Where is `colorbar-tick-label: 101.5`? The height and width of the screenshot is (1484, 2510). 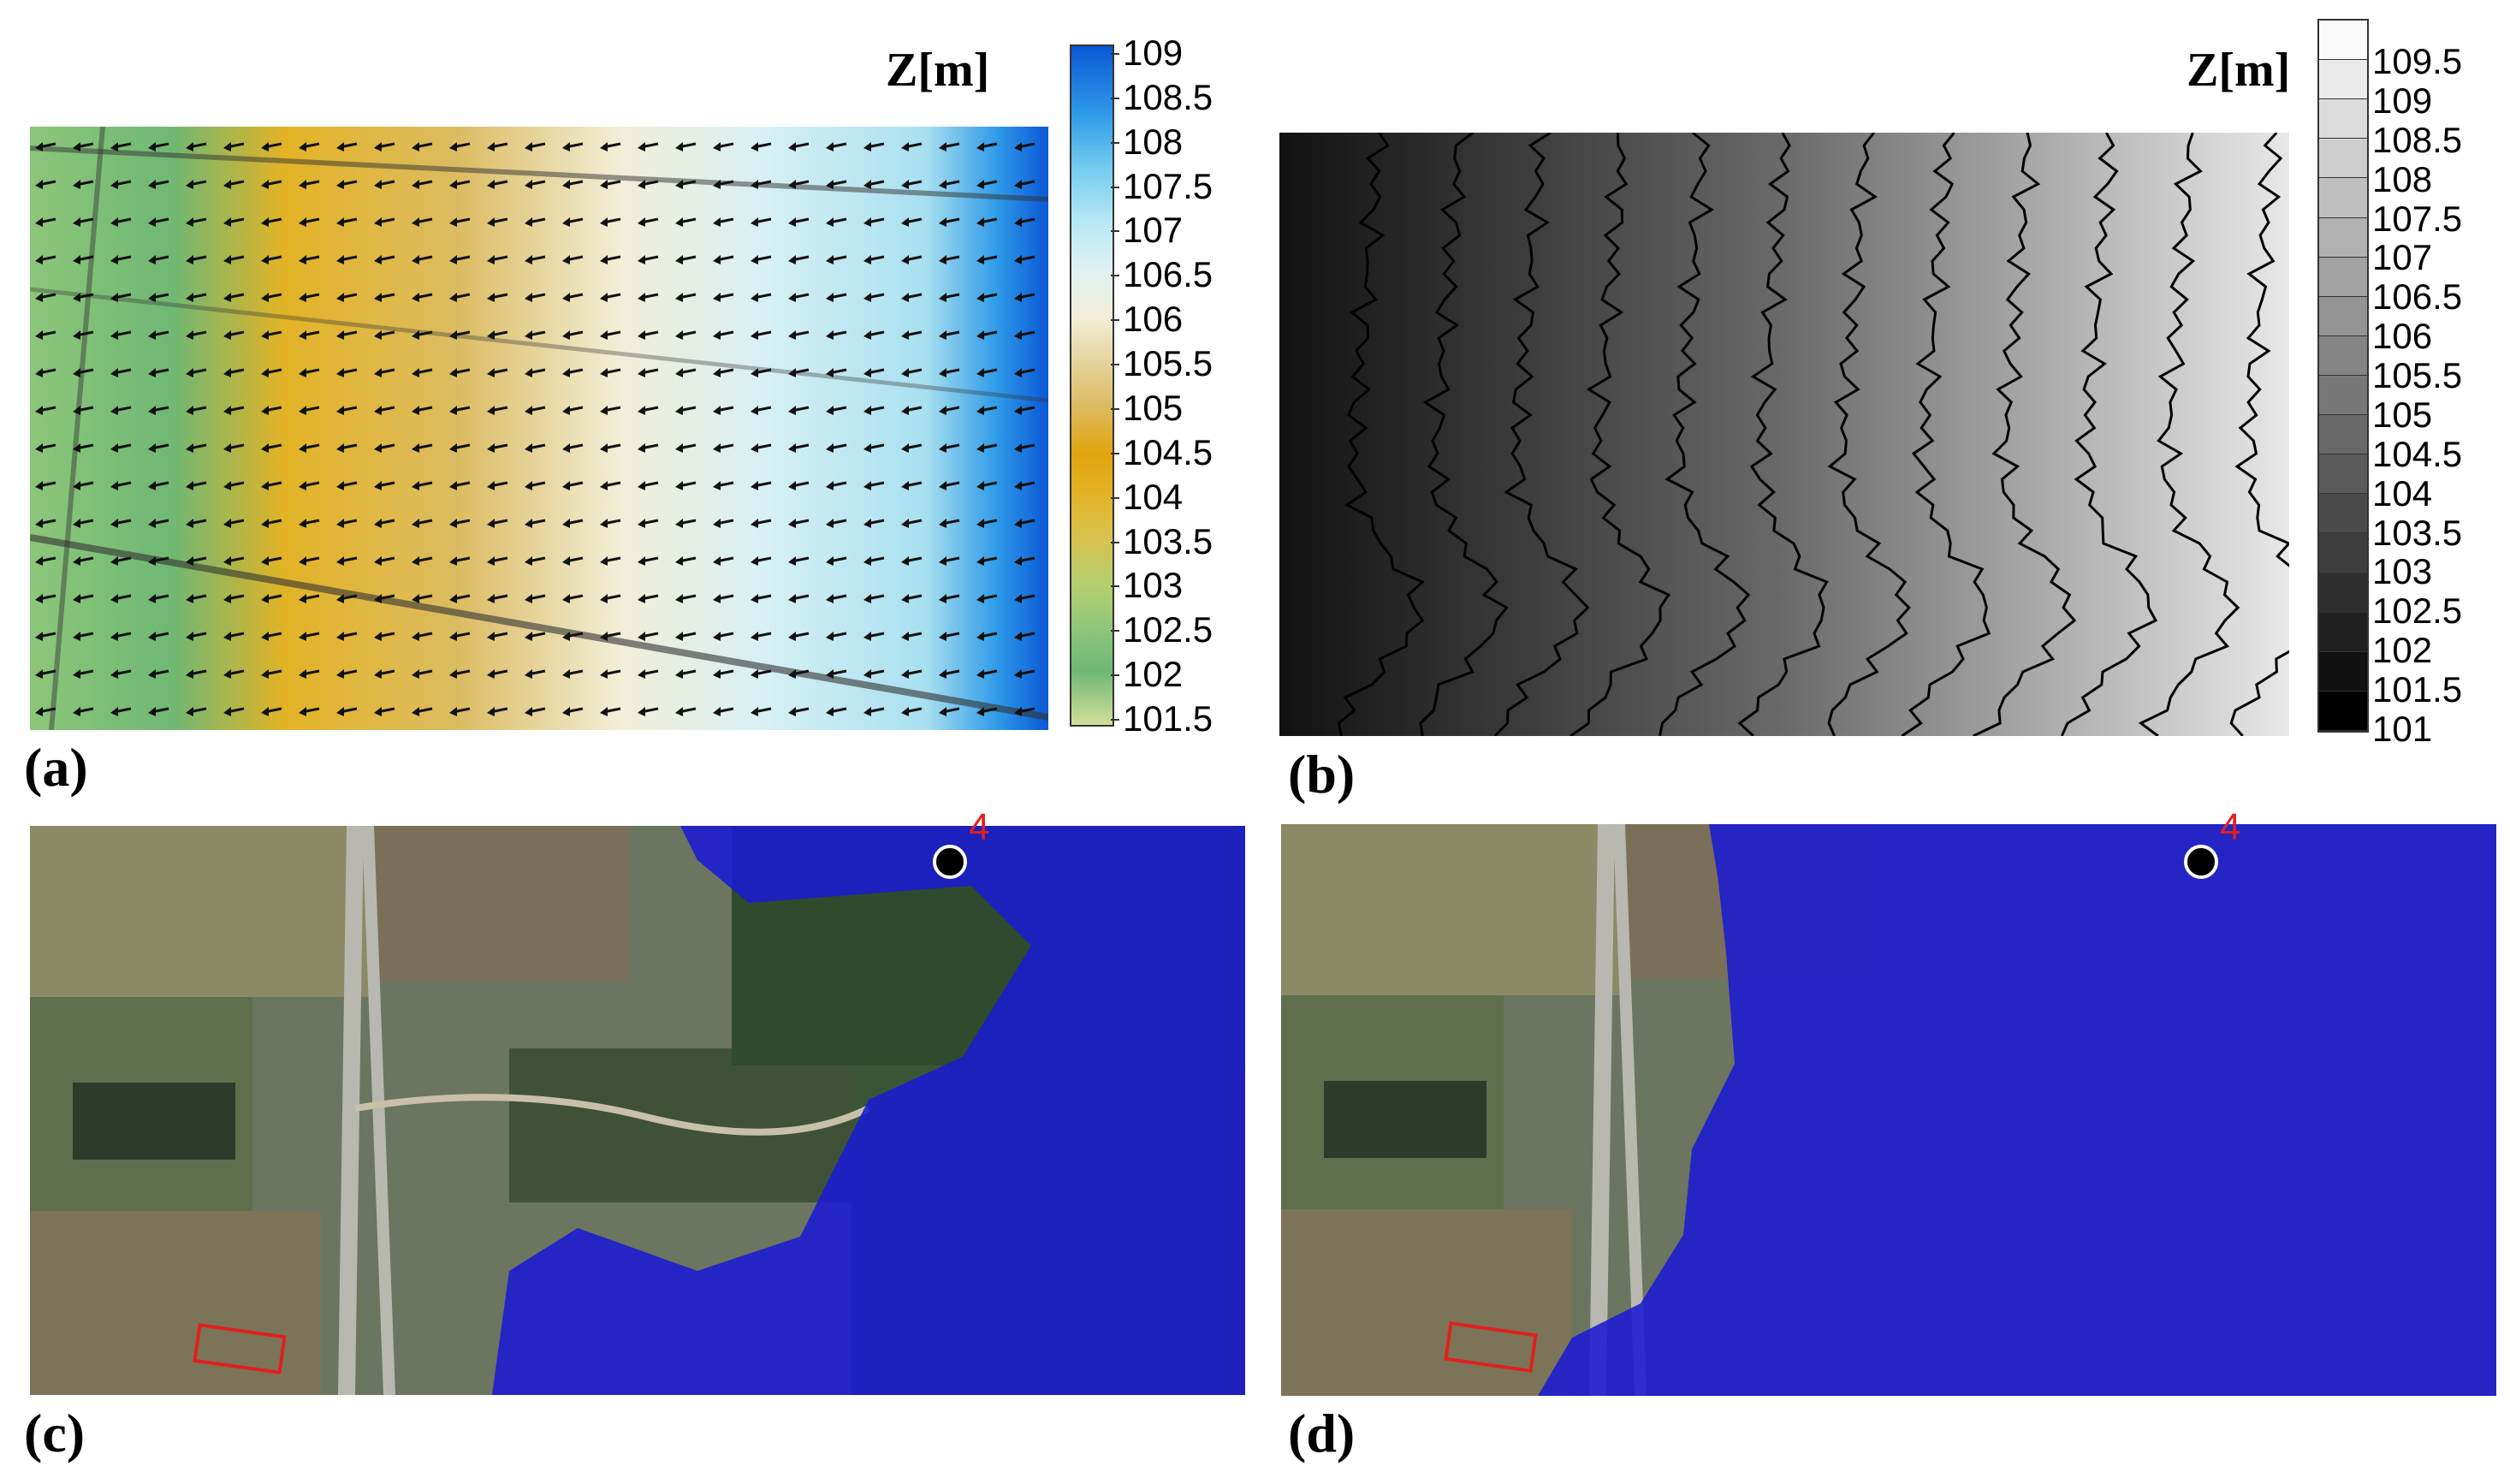 colorbar-tick-label: 101.5 is located at coordinates (1168, 719).